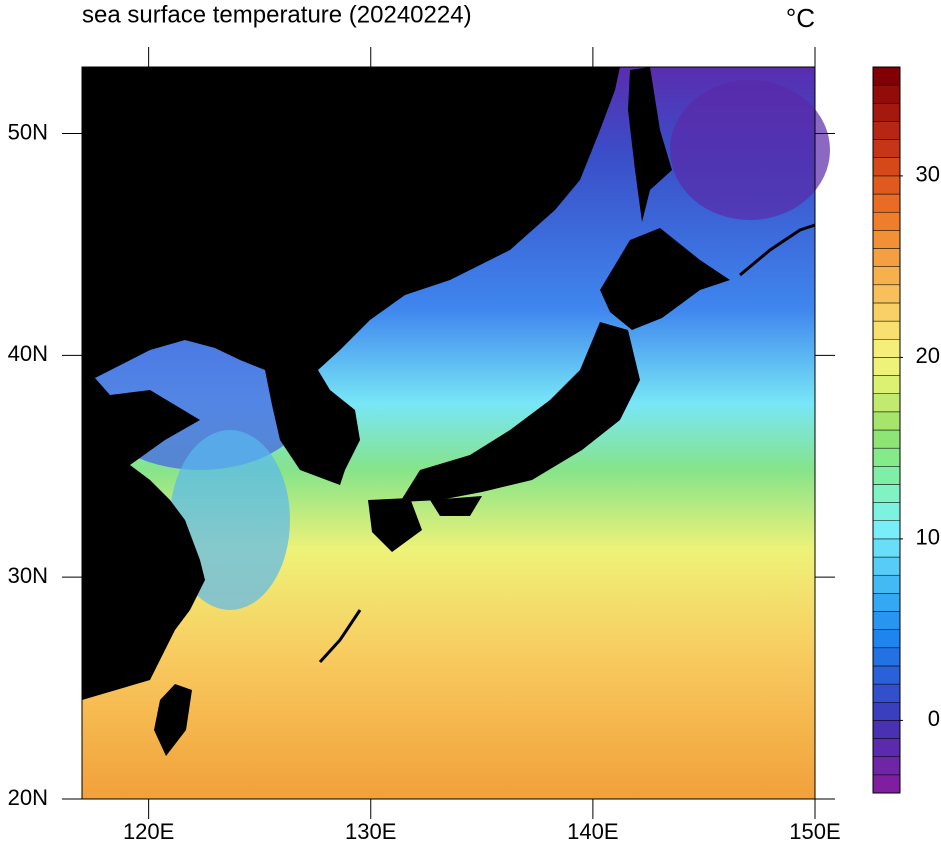 Image resolution: width=941 pixels, height=863 pixels. Describe the element at coordinates (800, 18) in the screenshot. I see `unit-label: °C` at that location.